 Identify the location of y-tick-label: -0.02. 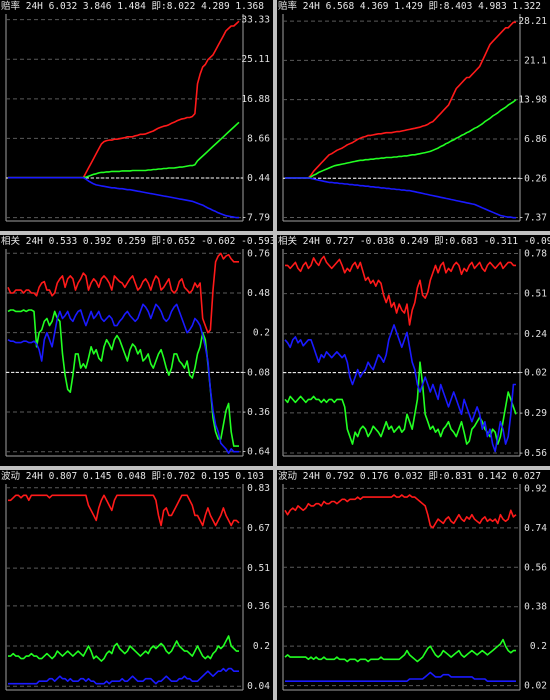
(532, 373).